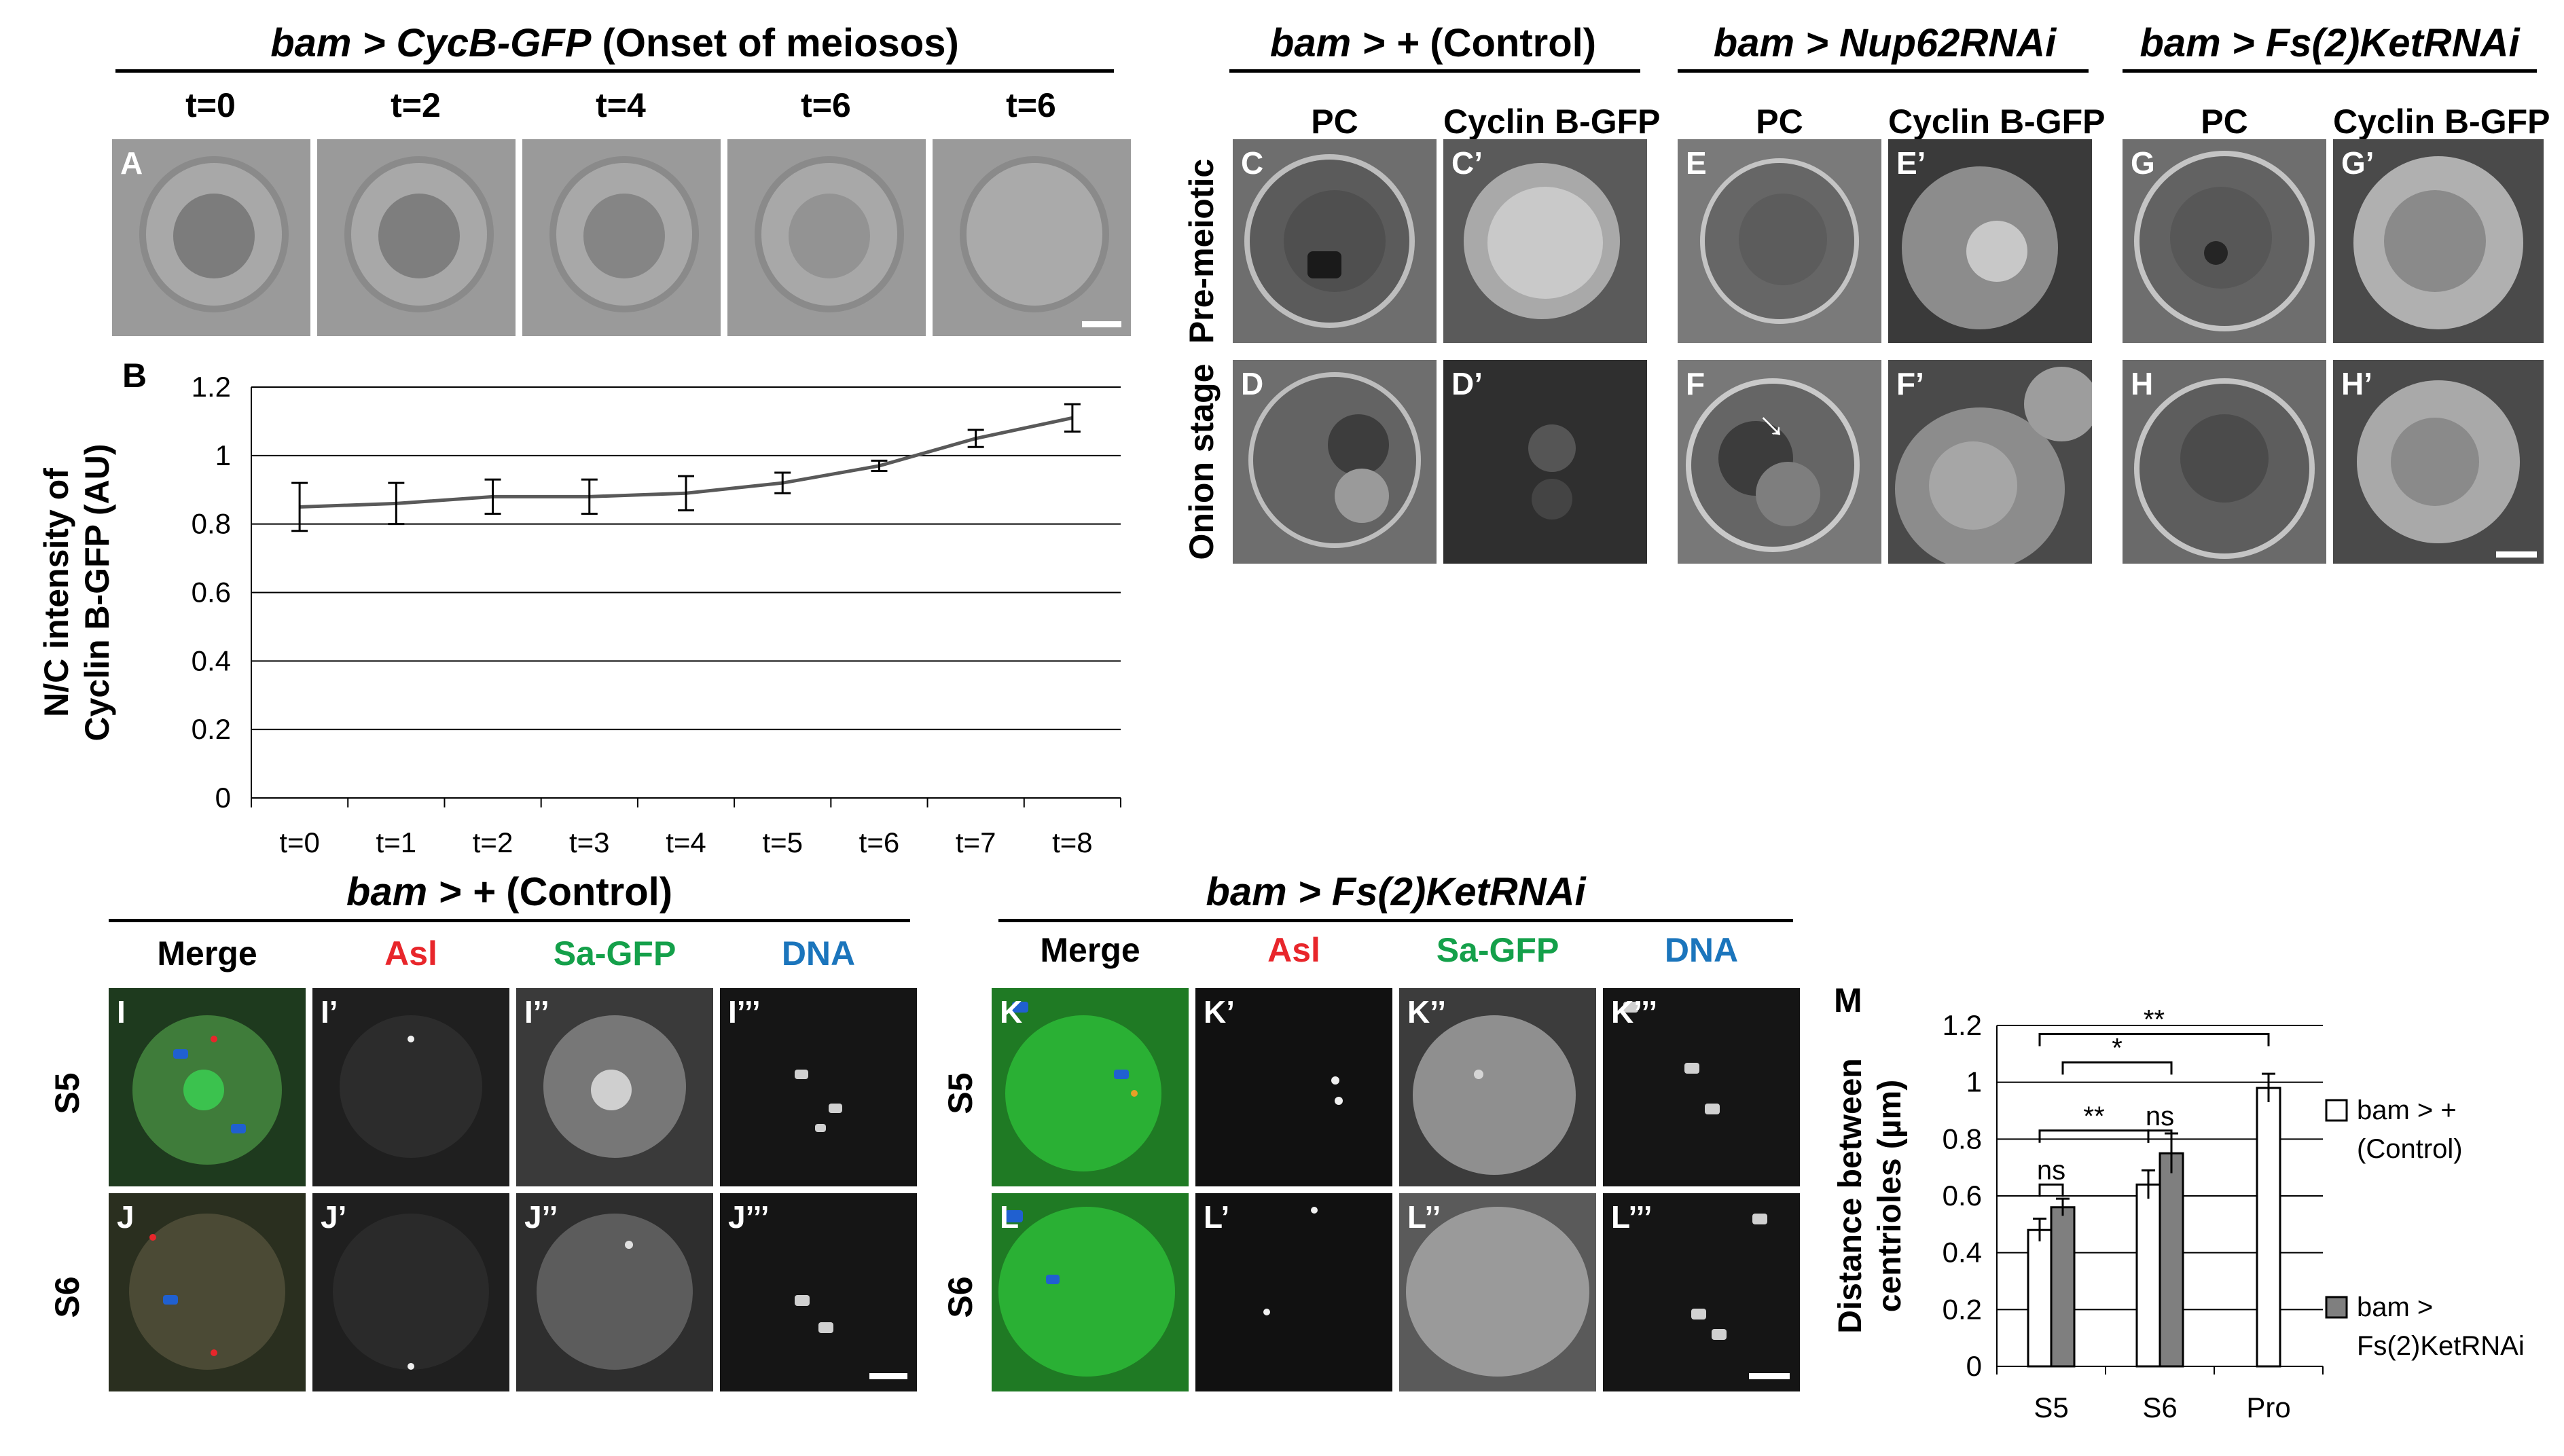  I want to click on panel-label: J’’, so click(541, 1217).